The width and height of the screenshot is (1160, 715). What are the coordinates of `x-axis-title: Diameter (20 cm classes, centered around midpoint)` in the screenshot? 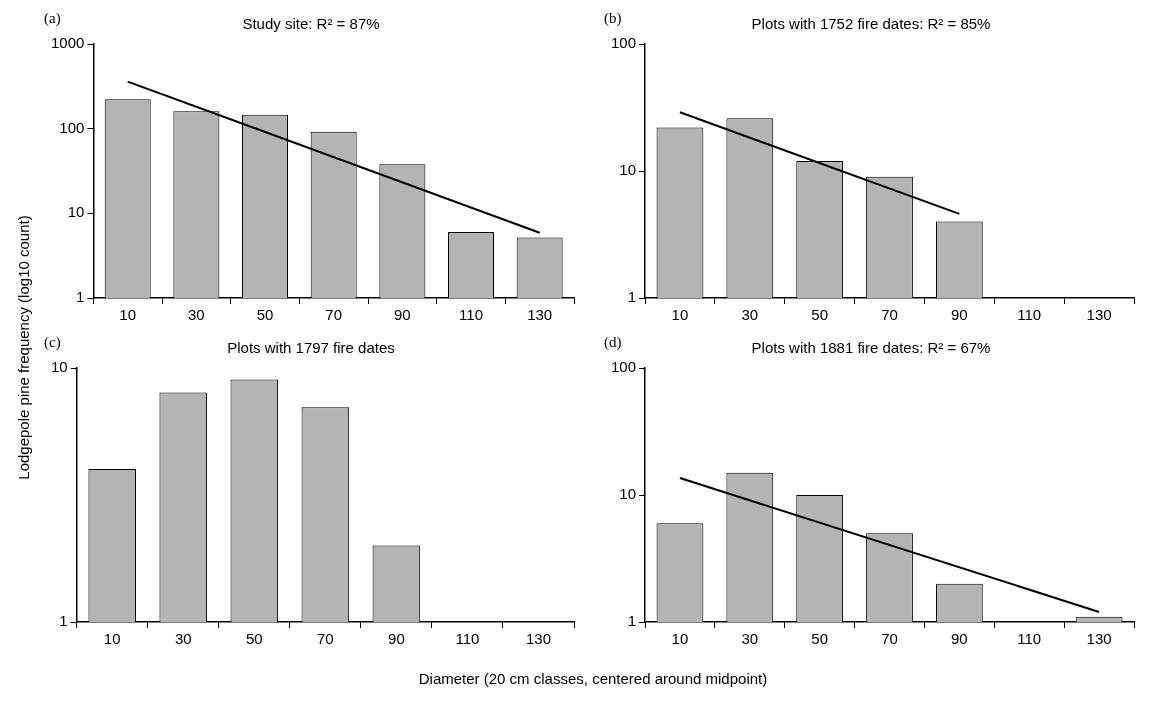 It's located at (593, 678).